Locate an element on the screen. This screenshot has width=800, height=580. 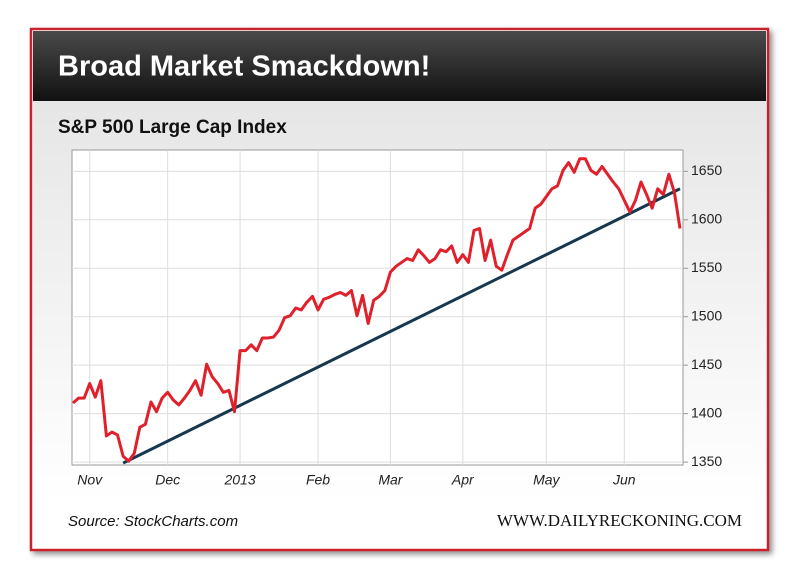
x-tick-label: Mar is located at coordinates (390, 480).